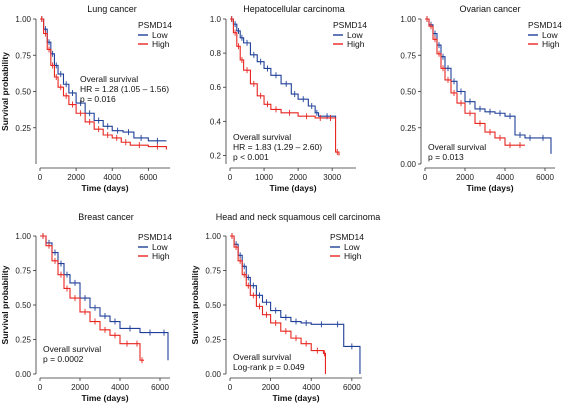 The height and width of the screenshot is (407, 566). What do you see at coordinates (98, 99) in the screenshot?
I see `stats-annotation: p = 0.016` at bounding box center [98, 99].